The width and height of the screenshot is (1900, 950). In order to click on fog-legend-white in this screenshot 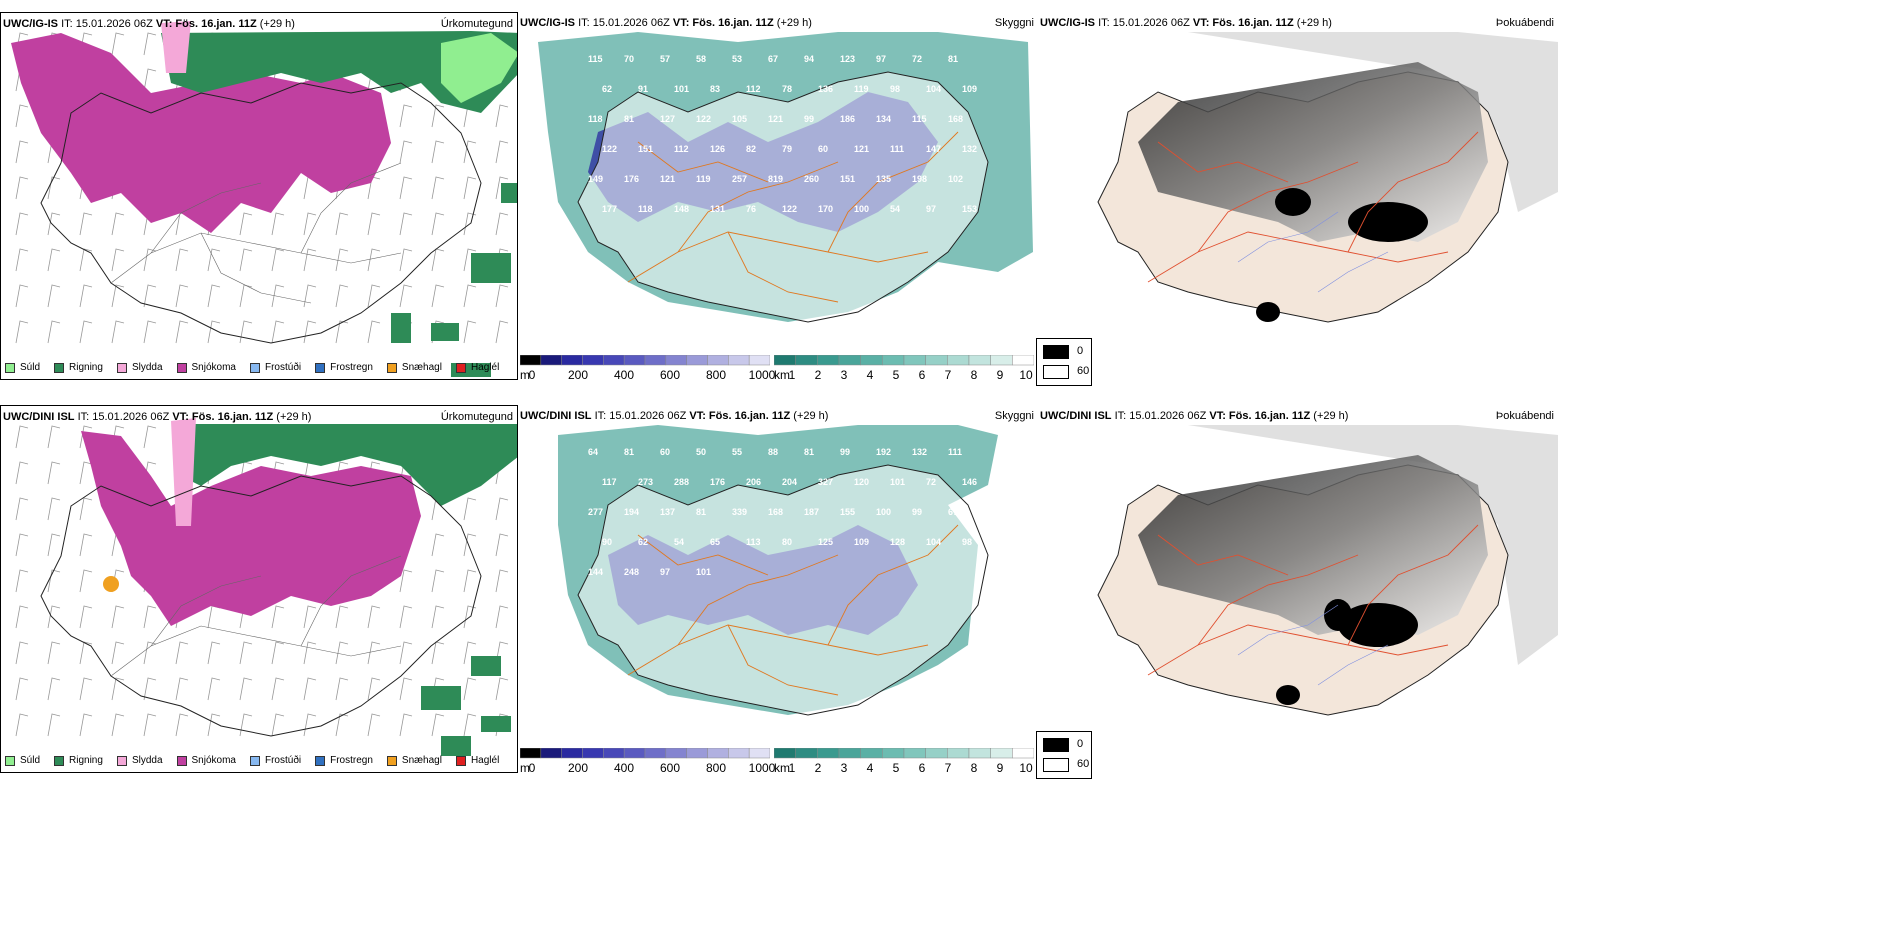, I will do `click(1056, 372)`.